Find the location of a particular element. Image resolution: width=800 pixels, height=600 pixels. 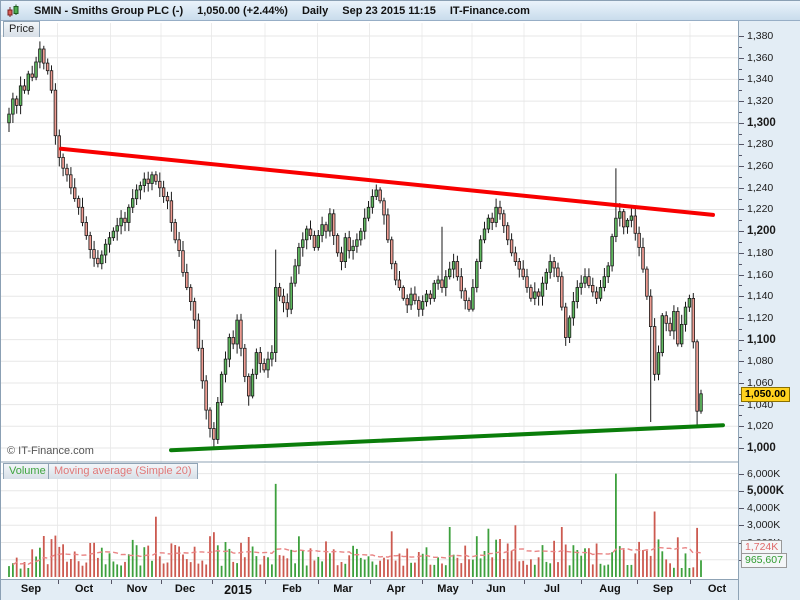

volume-axis-label: 3,000K is located at coordinates (764, 525).